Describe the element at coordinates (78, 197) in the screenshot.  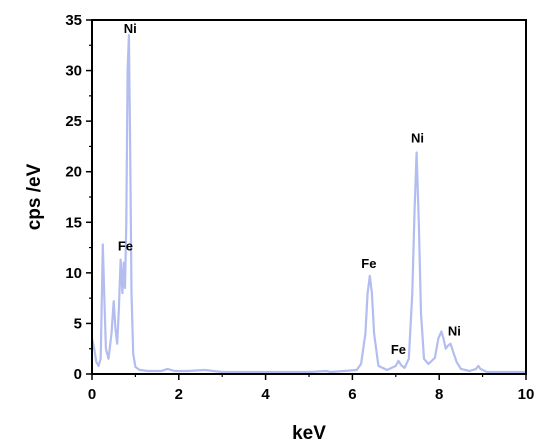
I see `y-axis-ticks: 0 5 10 15 20 25 30 35` at that location.